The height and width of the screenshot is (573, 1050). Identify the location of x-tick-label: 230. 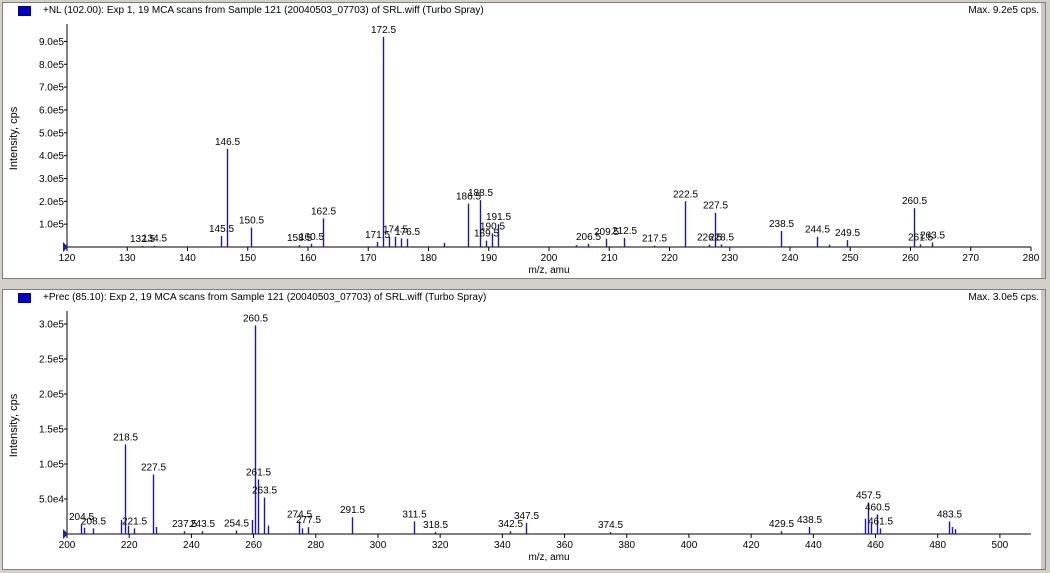
(729, 258).